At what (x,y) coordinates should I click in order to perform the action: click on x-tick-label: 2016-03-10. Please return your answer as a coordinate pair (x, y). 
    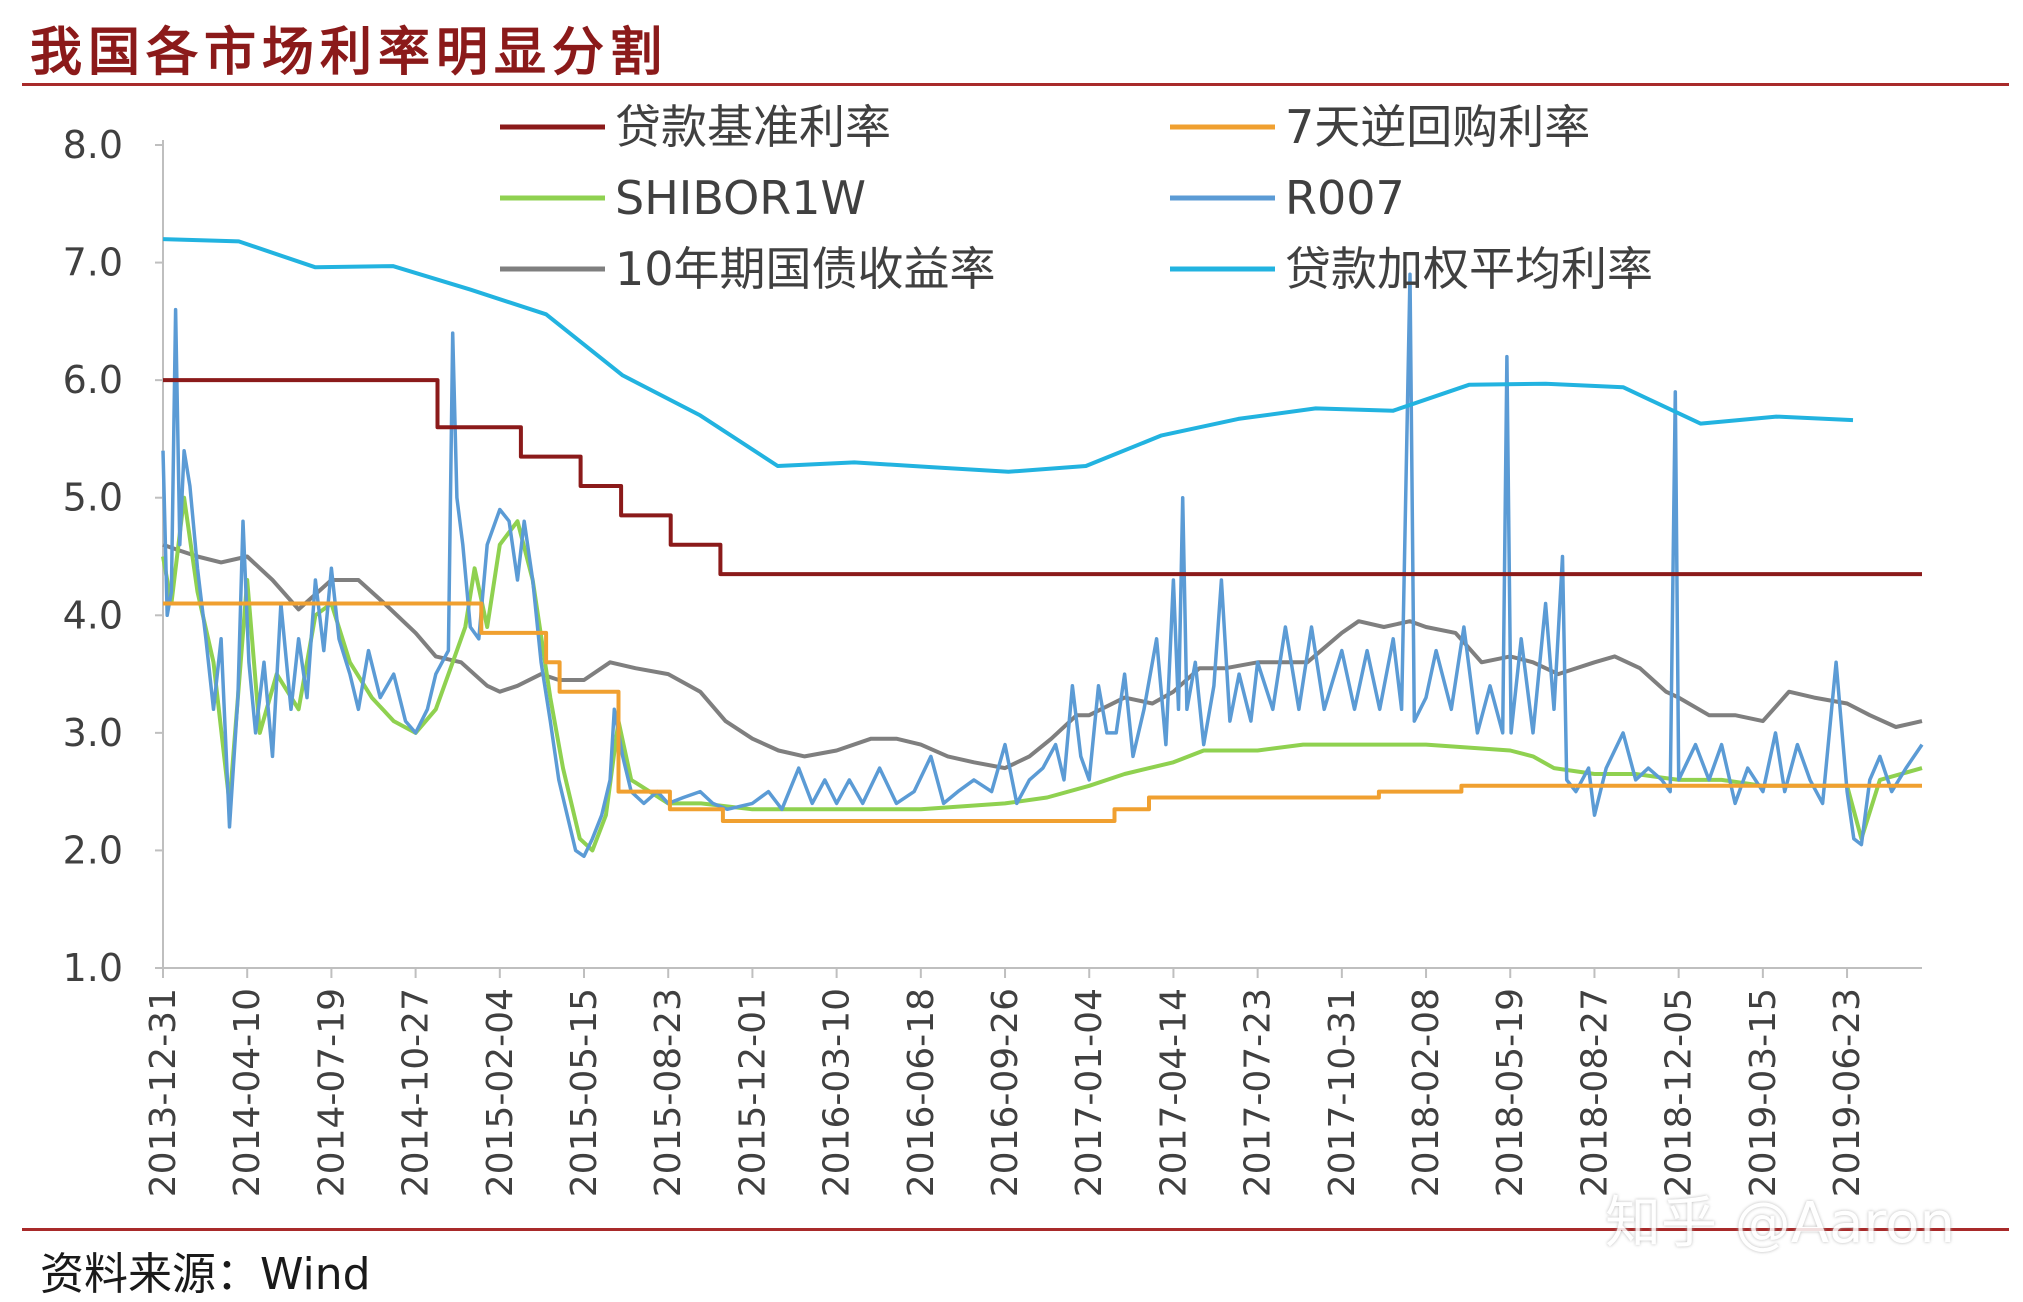
    Looking at the image, I should click on (837, 1092).